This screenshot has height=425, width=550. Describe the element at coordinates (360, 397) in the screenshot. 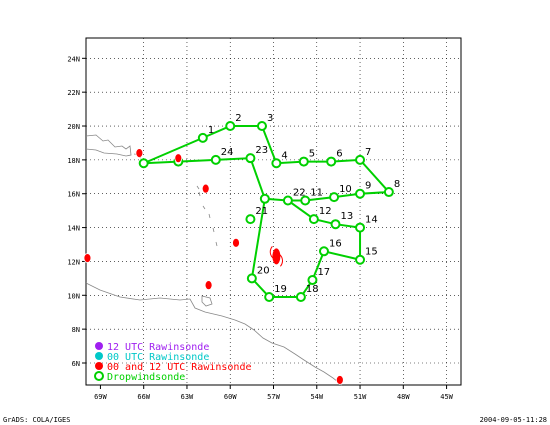

I see `lon-tick-label: 51W` at that location.